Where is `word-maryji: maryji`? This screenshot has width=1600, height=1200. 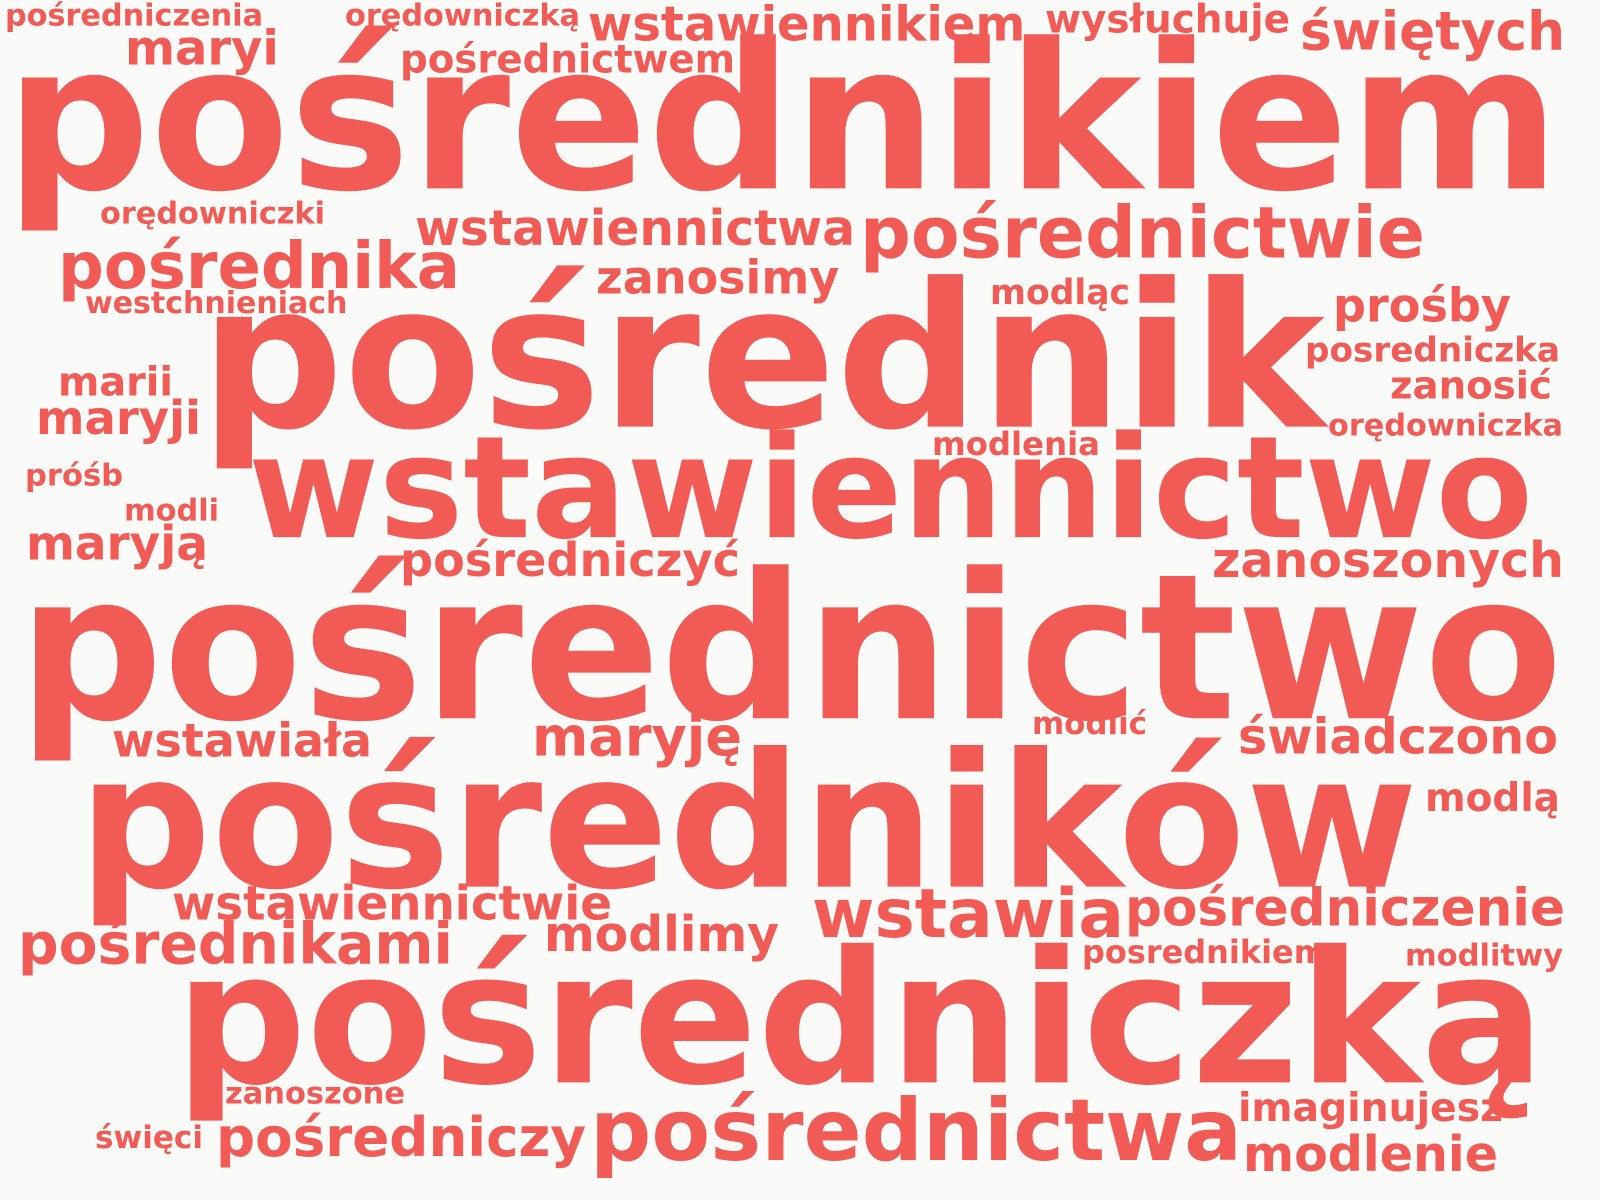 word-maryji: maryji is located at coordinates (118, 418).